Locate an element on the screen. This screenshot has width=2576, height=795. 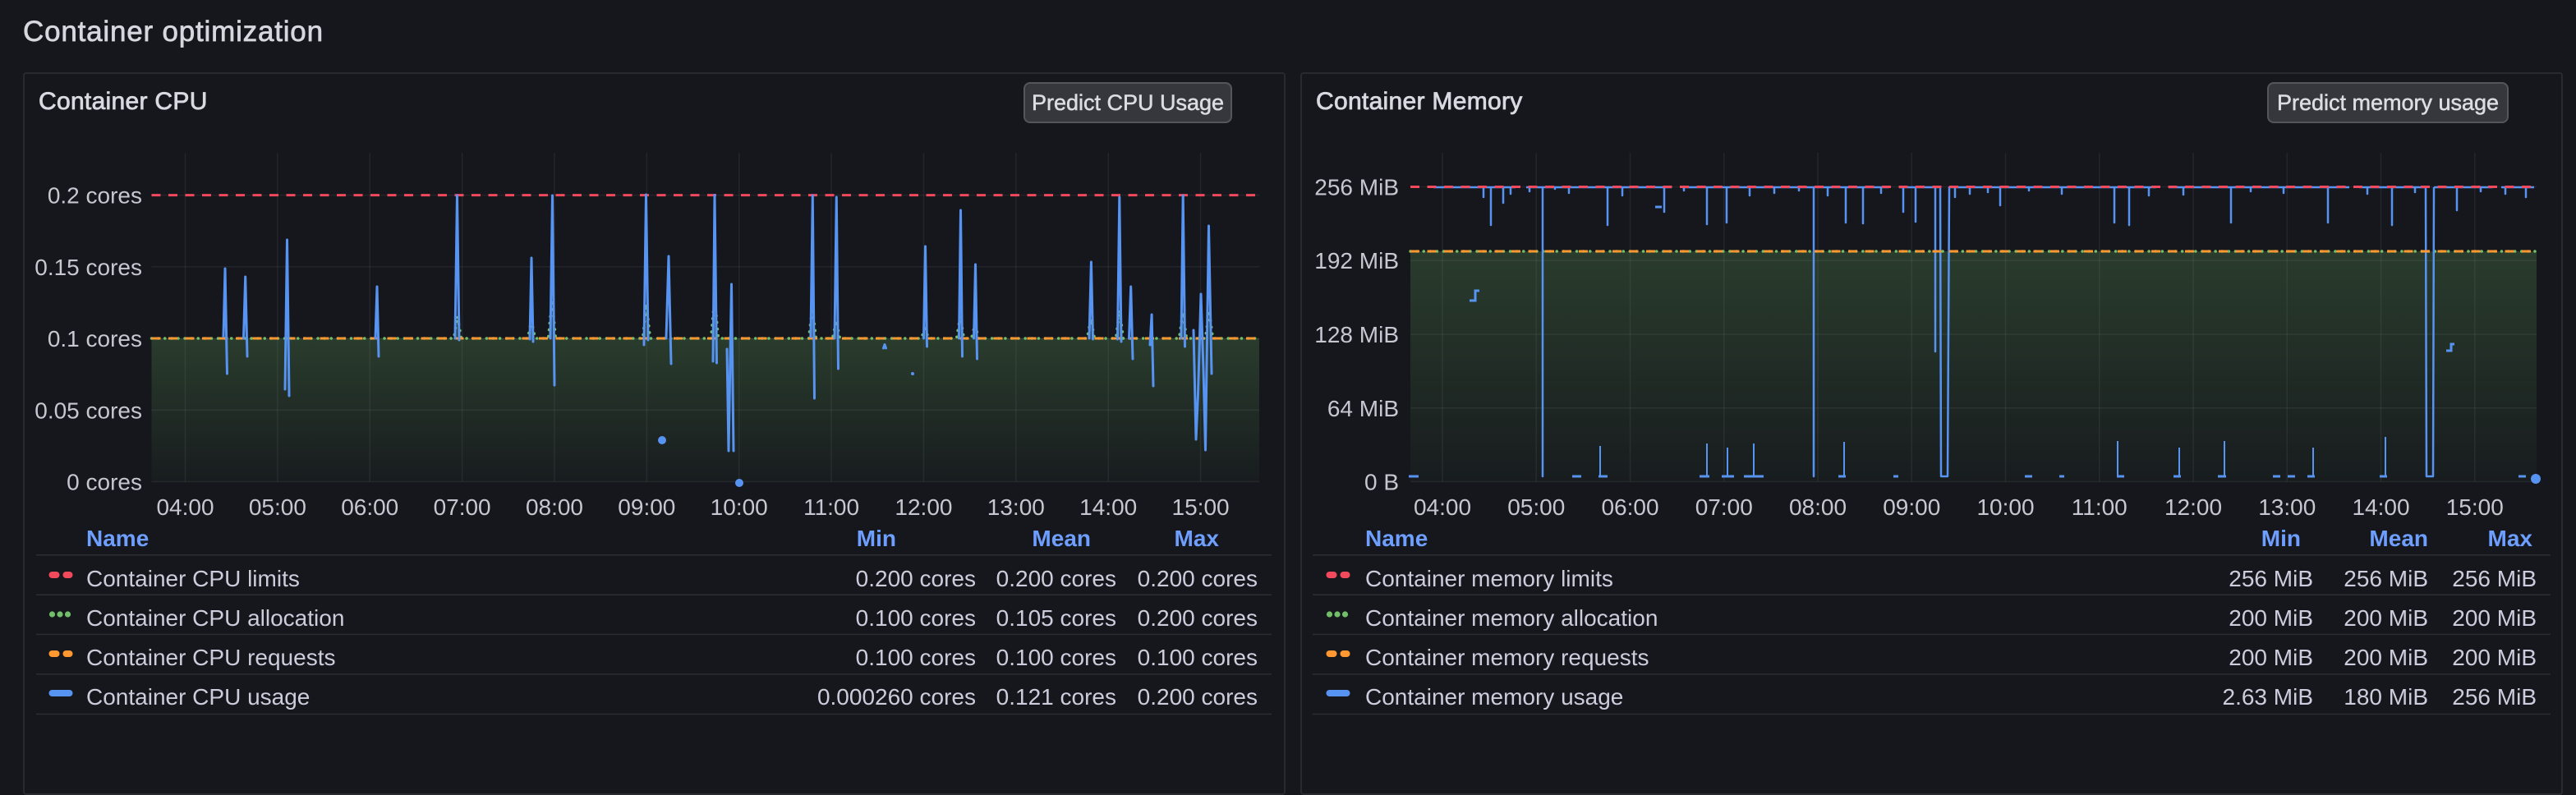
svg-text: 180 MiB is located at coordinates (2386, 697).